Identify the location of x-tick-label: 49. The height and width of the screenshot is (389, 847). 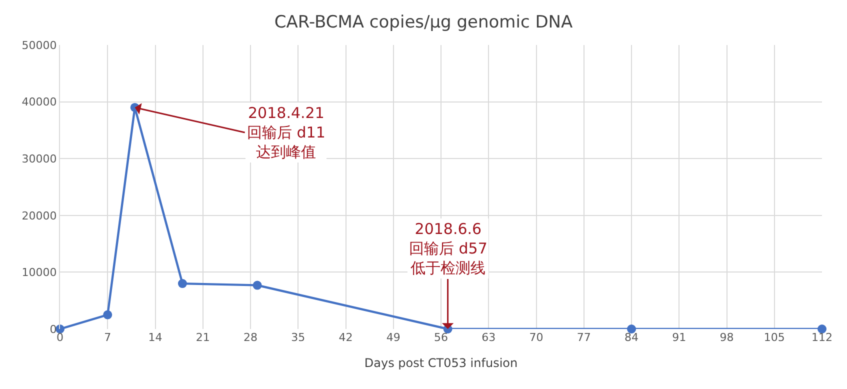
(393, 337).